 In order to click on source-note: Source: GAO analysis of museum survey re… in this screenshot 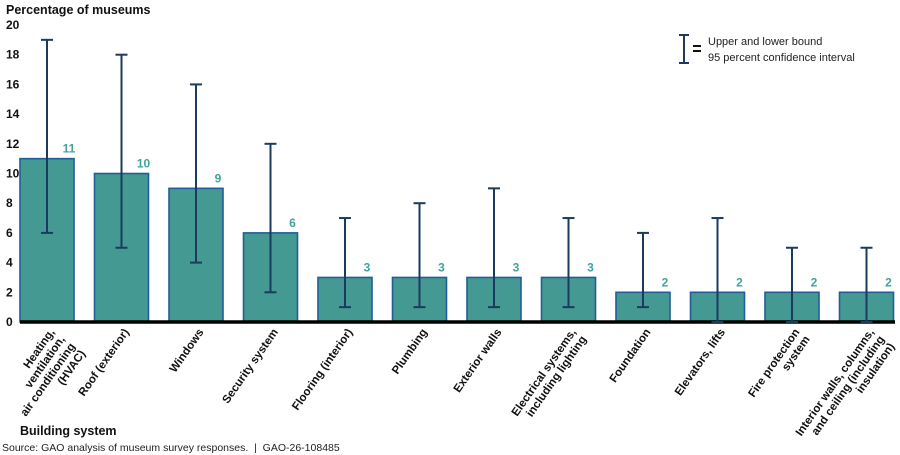, I will do `click(171, 448)`.